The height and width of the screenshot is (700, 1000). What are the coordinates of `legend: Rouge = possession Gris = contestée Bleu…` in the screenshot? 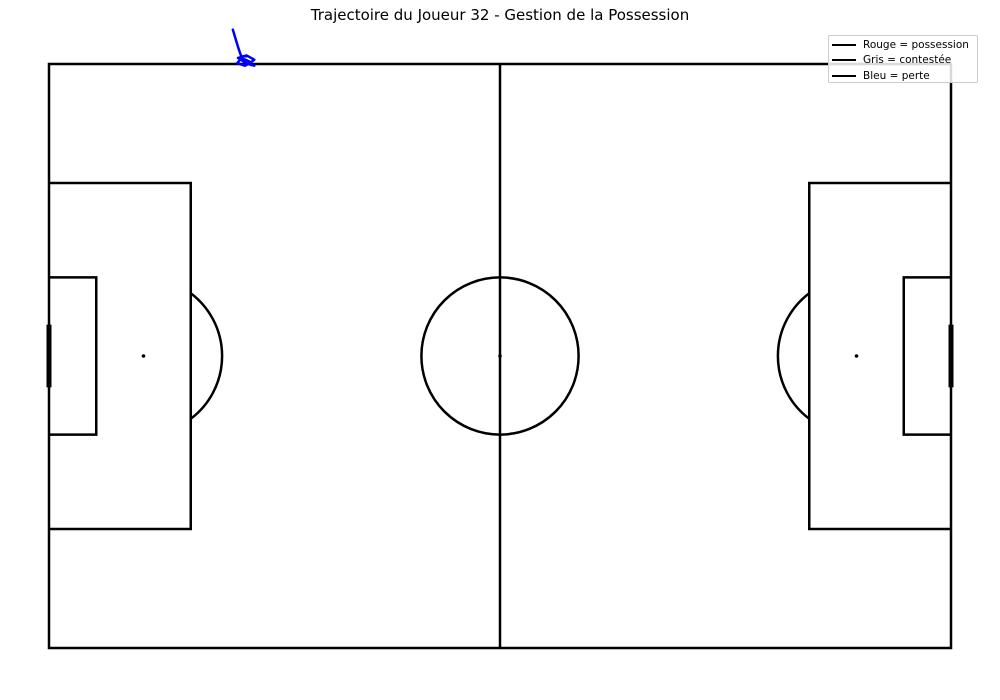 It's located at (903, 59).